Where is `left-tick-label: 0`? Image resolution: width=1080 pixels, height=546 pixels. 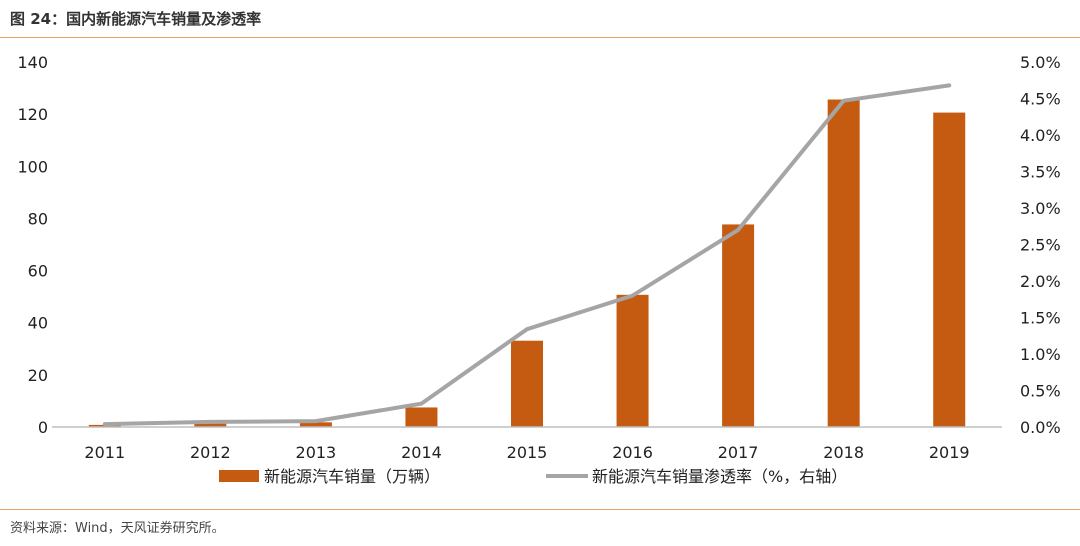
left-tick-label: 0 is located at coordinates (43, 427).